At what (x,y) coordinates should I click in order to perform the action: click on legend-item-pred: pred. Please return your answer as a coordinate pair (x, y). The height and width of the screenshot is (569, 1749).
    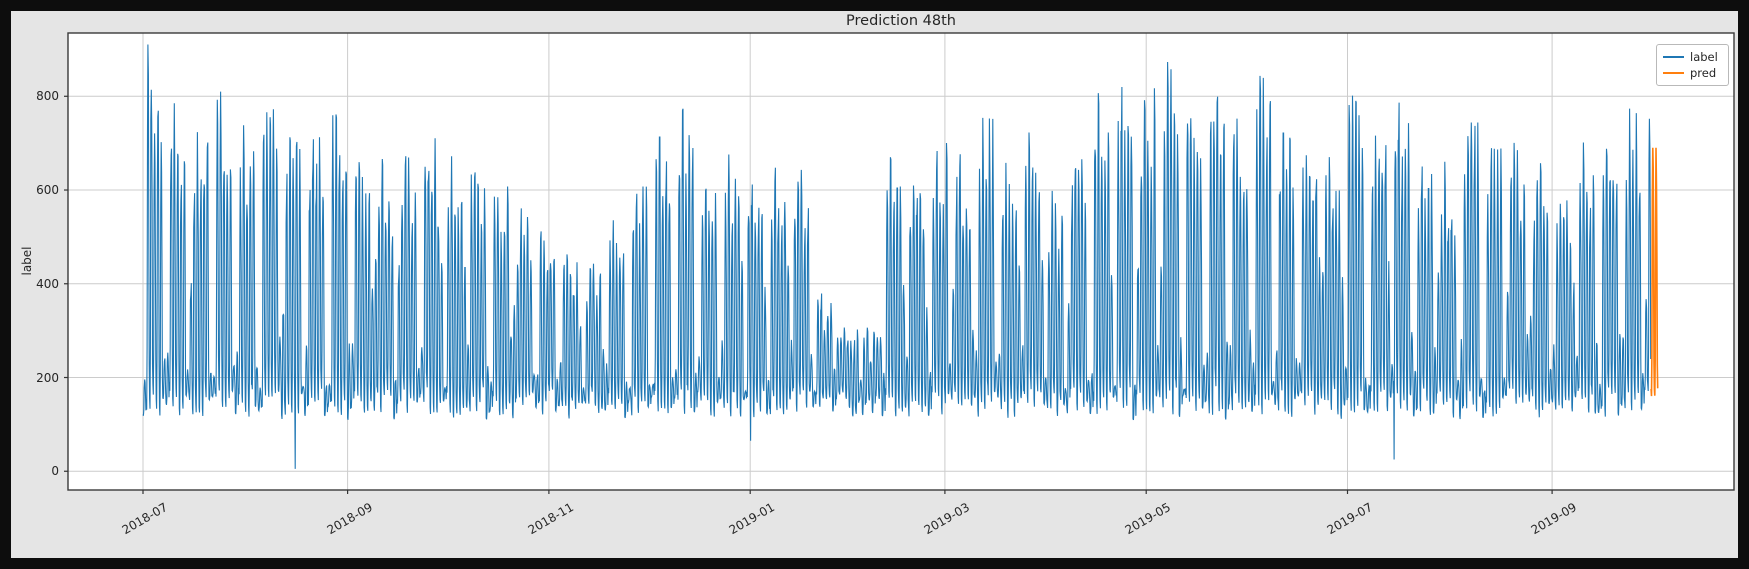
    Looking at the image, I should click on (1692, 73).